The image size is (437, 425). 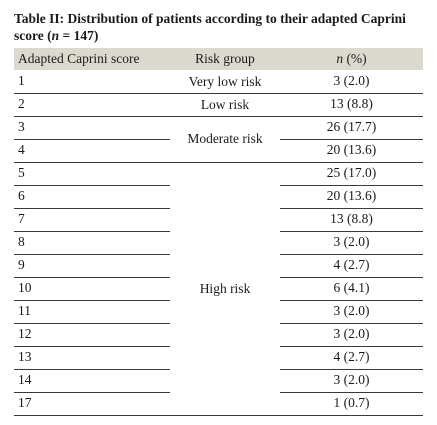 I want to click on table-header, so click(x=218, y=59).